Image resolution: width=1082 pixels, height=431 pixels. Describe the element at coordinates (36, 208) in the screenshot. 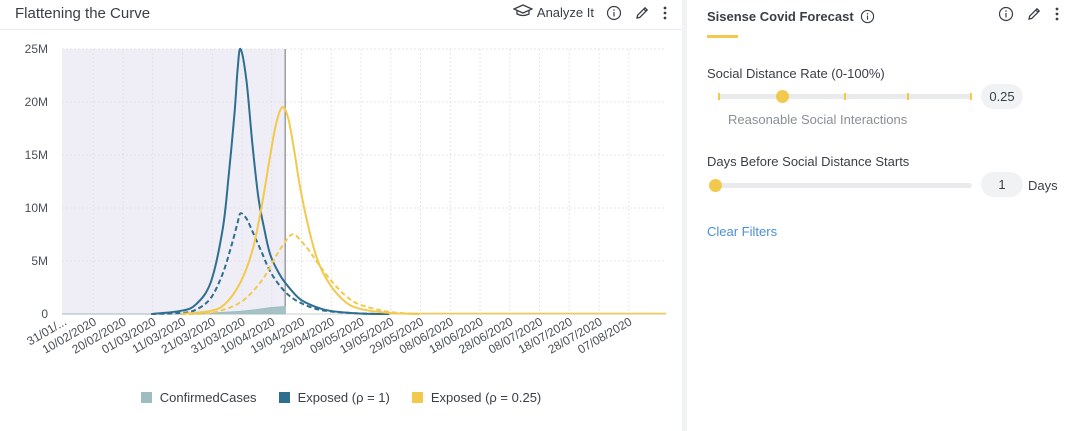

I see `y-tick-label: 10M` at that location.